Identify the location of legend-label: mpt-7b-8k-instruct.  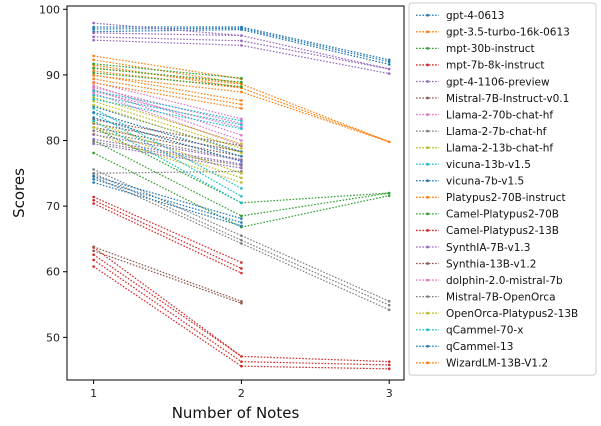
(495, 66).